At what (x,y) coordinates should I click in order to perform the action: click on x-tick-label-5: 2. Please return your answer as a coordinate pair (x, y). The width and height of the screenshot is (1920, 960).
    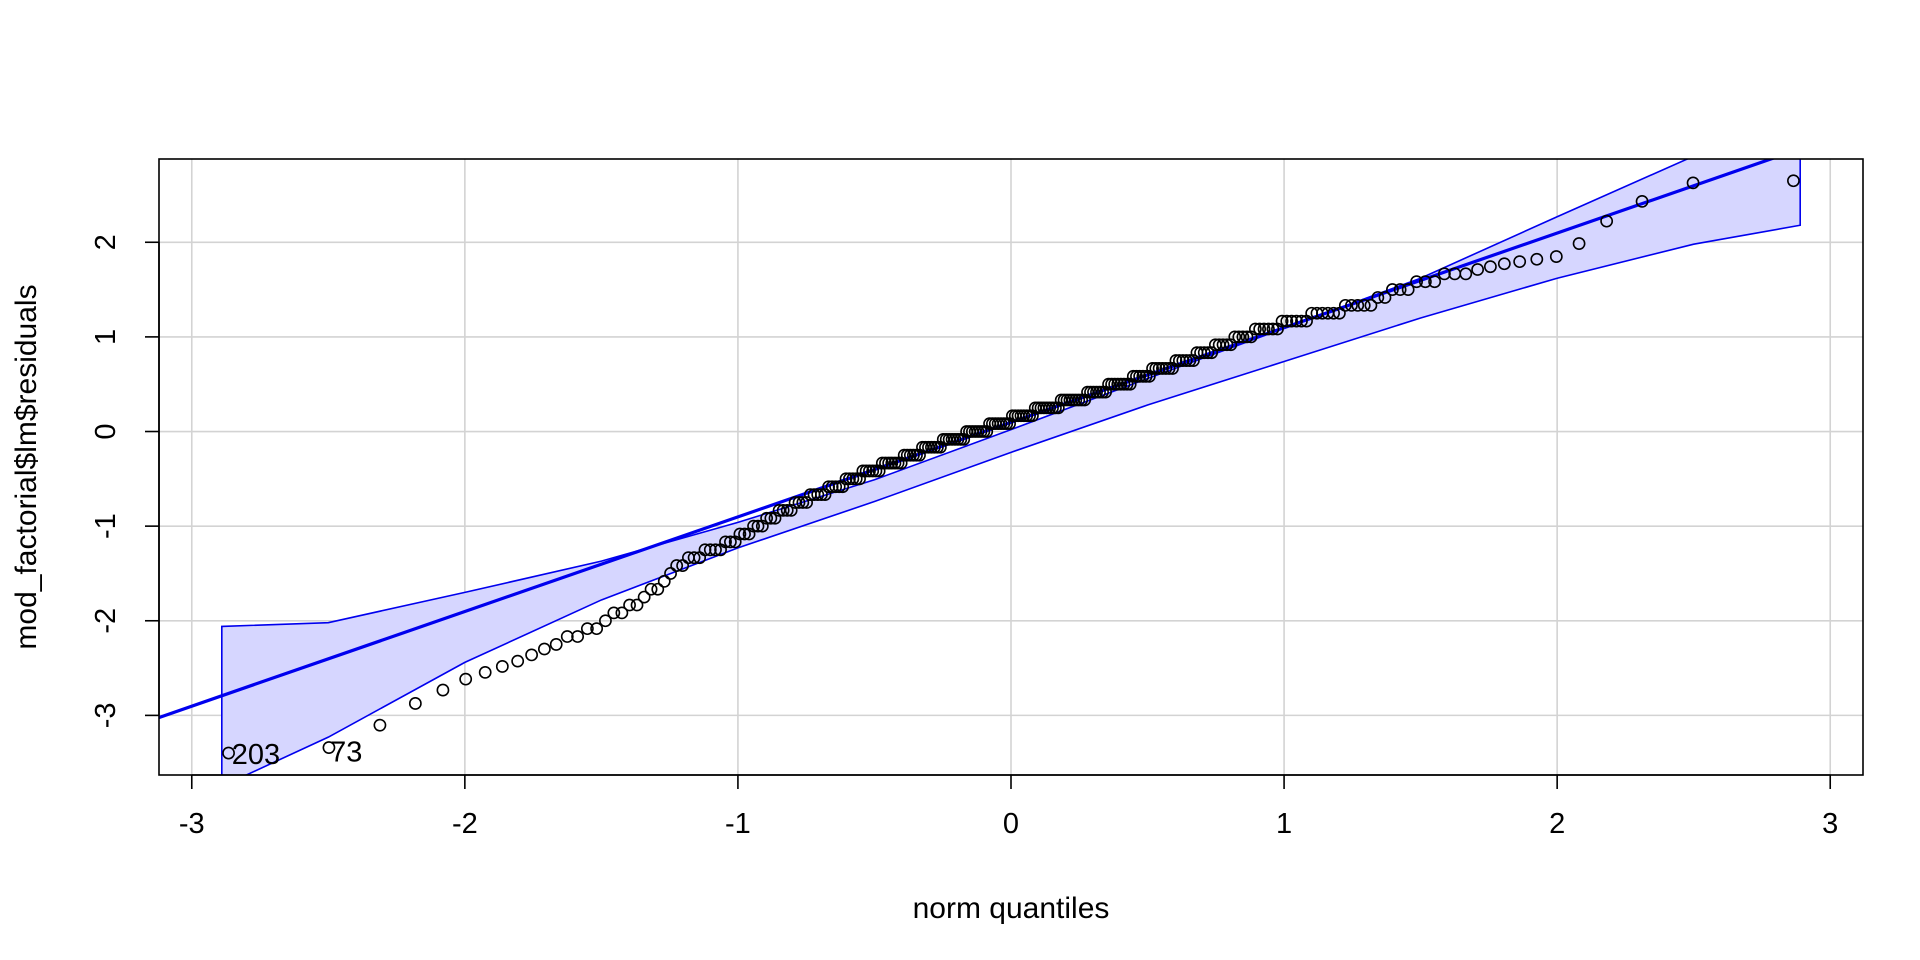
    Looking at the image, I should click on (1557, 824).